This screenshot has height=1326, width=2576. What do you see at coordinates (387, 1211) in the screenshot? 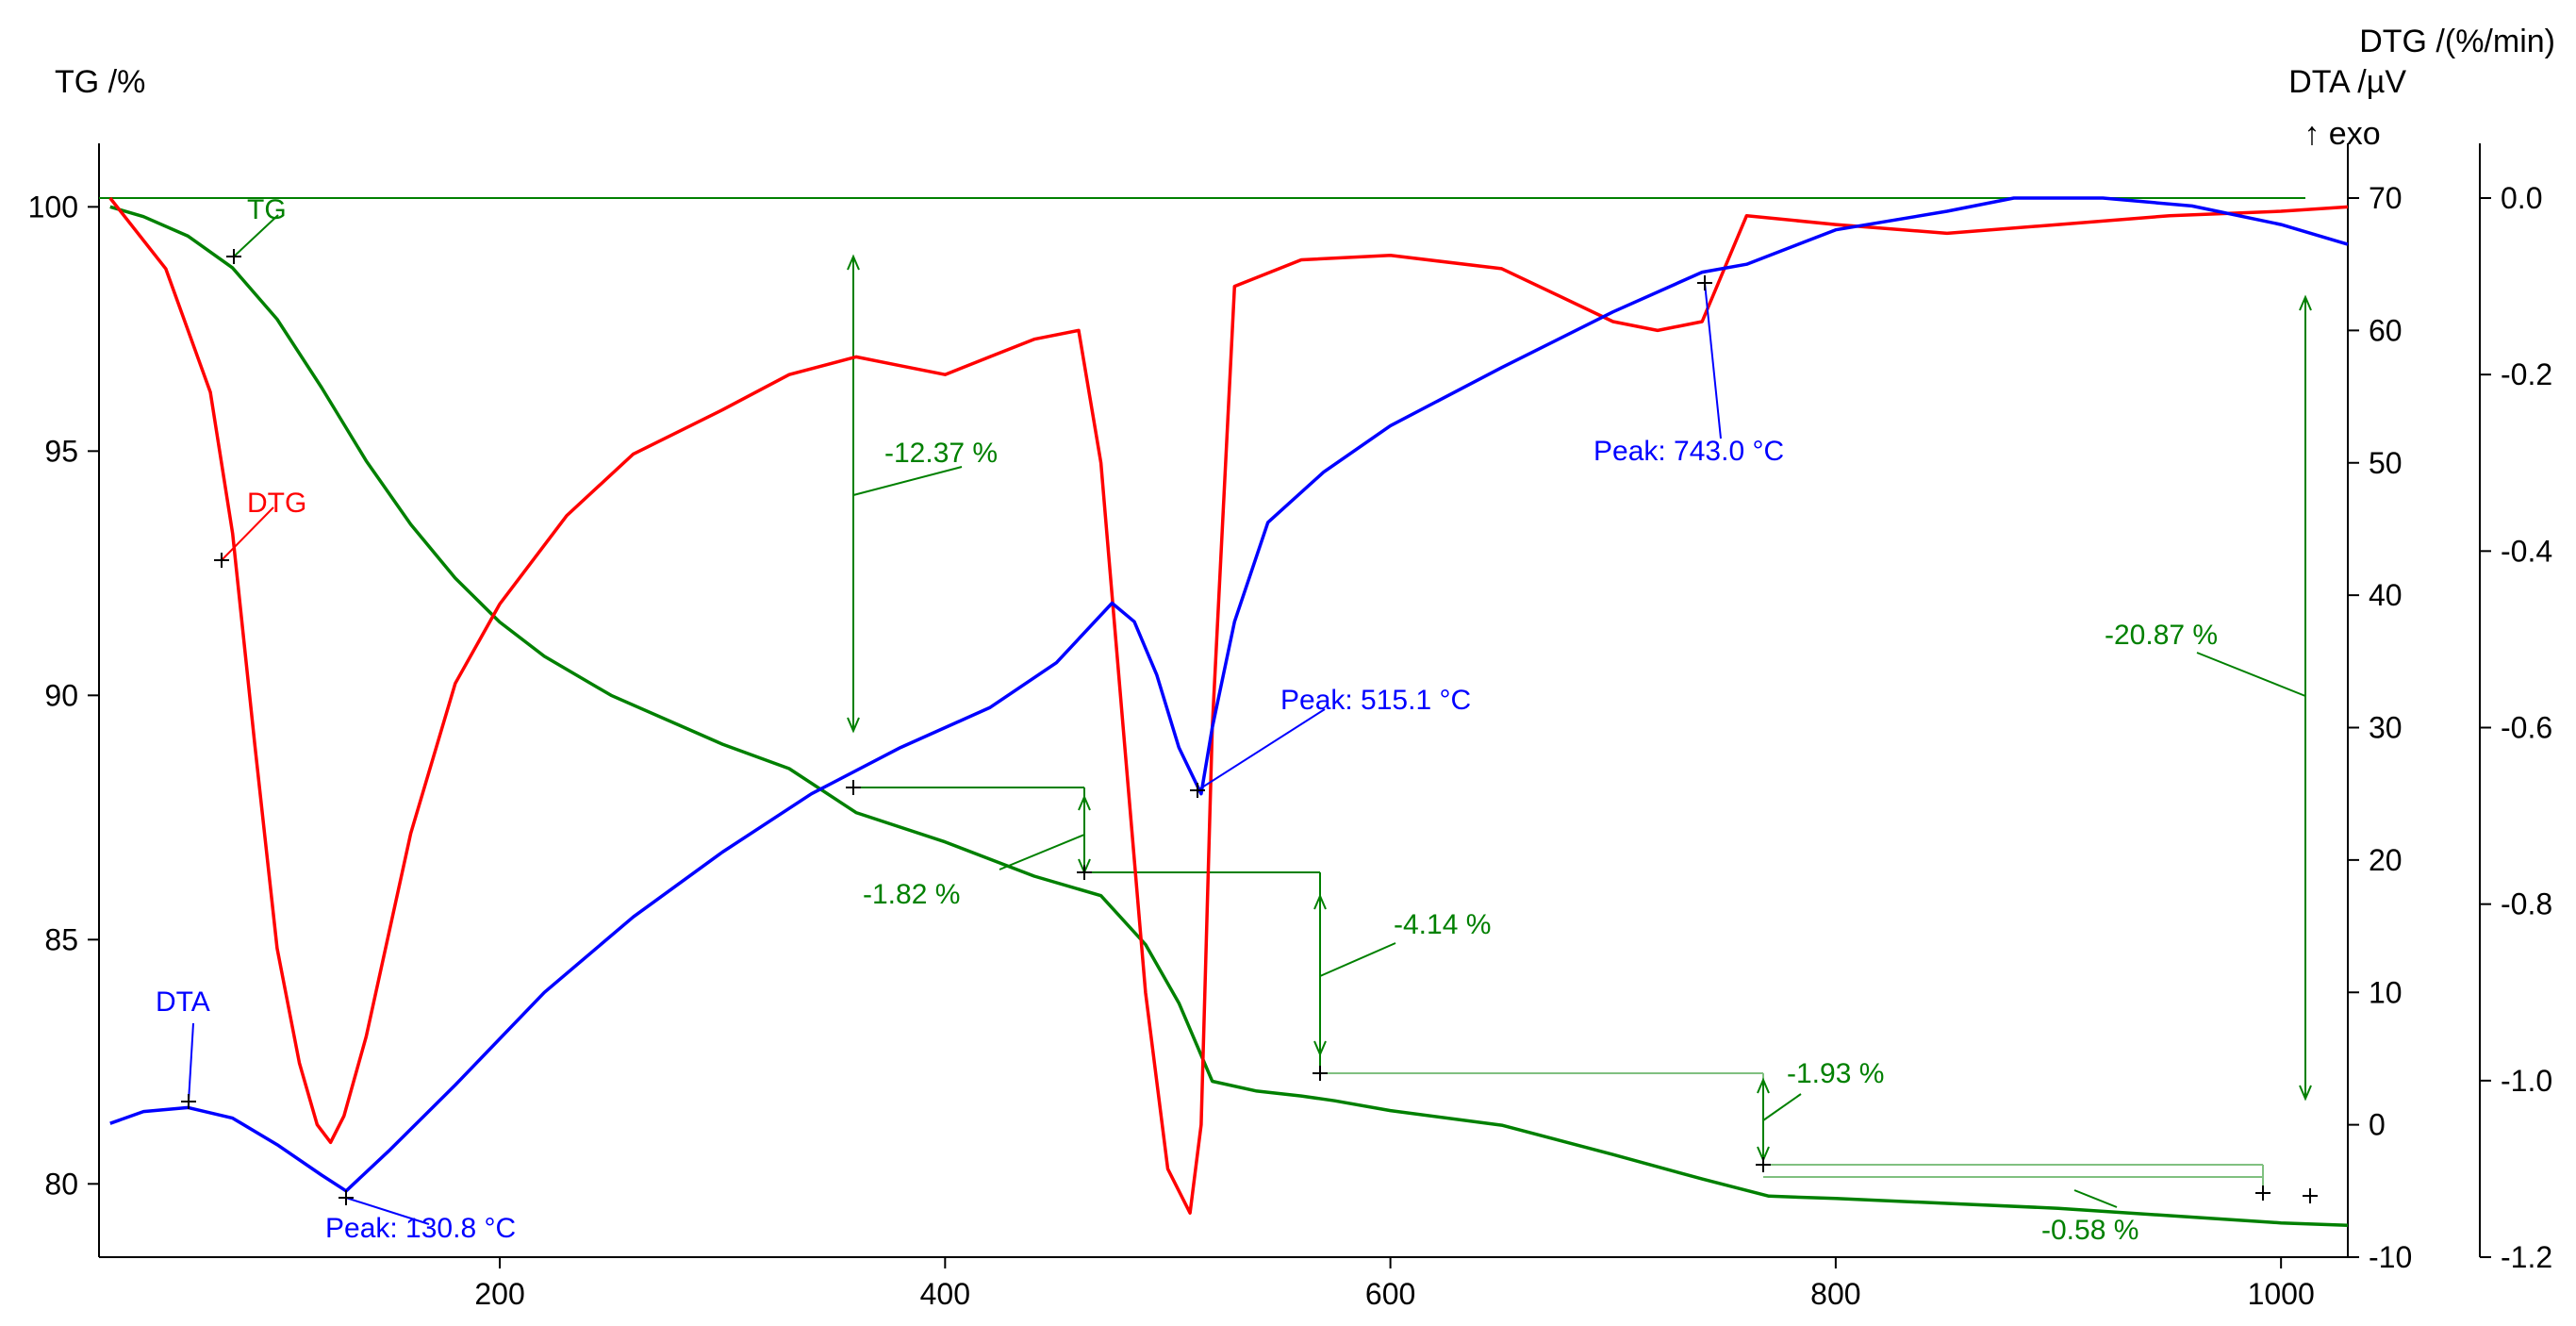
I see `peak1-leader` at bounding box center [387, 1211].